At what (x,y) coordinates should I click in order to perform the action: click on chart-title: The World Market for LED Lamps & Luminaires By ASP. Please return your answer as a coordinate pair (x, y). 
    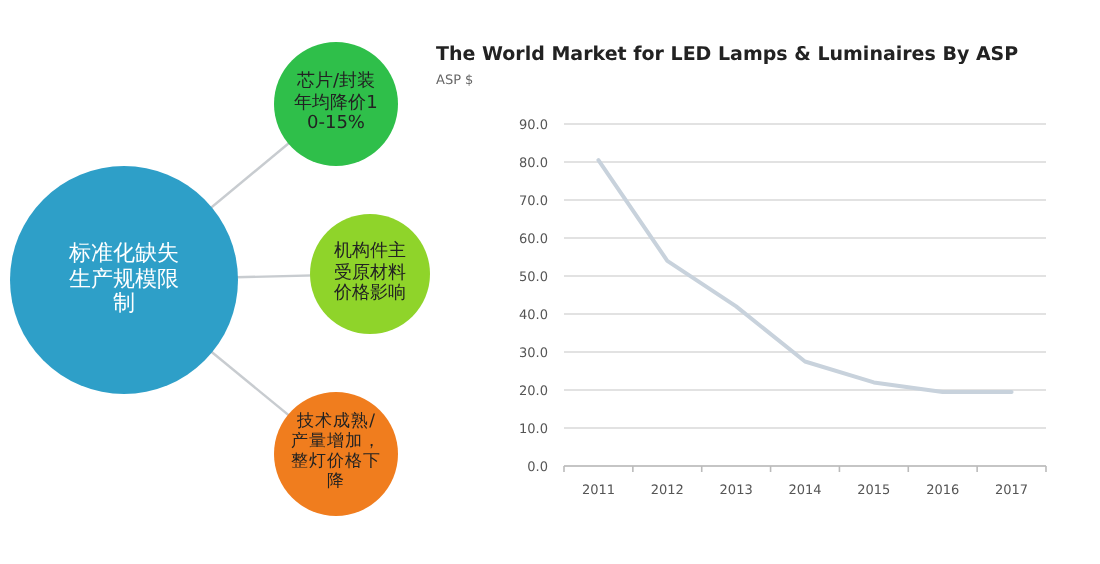
    Looking at the image, I should click on (727, 55).